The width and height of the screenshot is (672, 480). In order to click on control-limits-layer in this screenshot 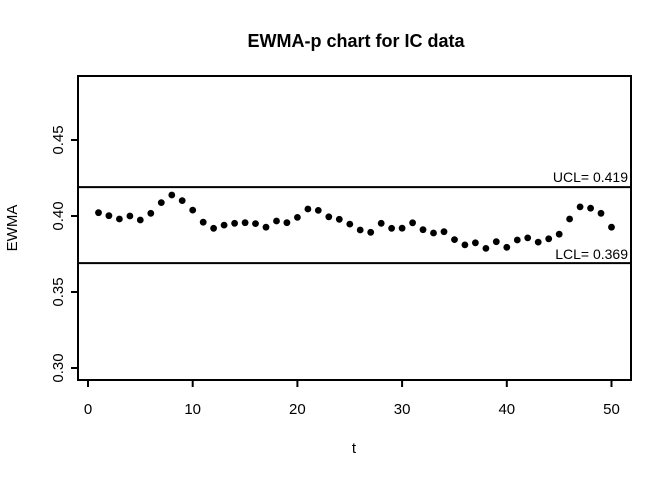, I will do `click(354, 225)`.